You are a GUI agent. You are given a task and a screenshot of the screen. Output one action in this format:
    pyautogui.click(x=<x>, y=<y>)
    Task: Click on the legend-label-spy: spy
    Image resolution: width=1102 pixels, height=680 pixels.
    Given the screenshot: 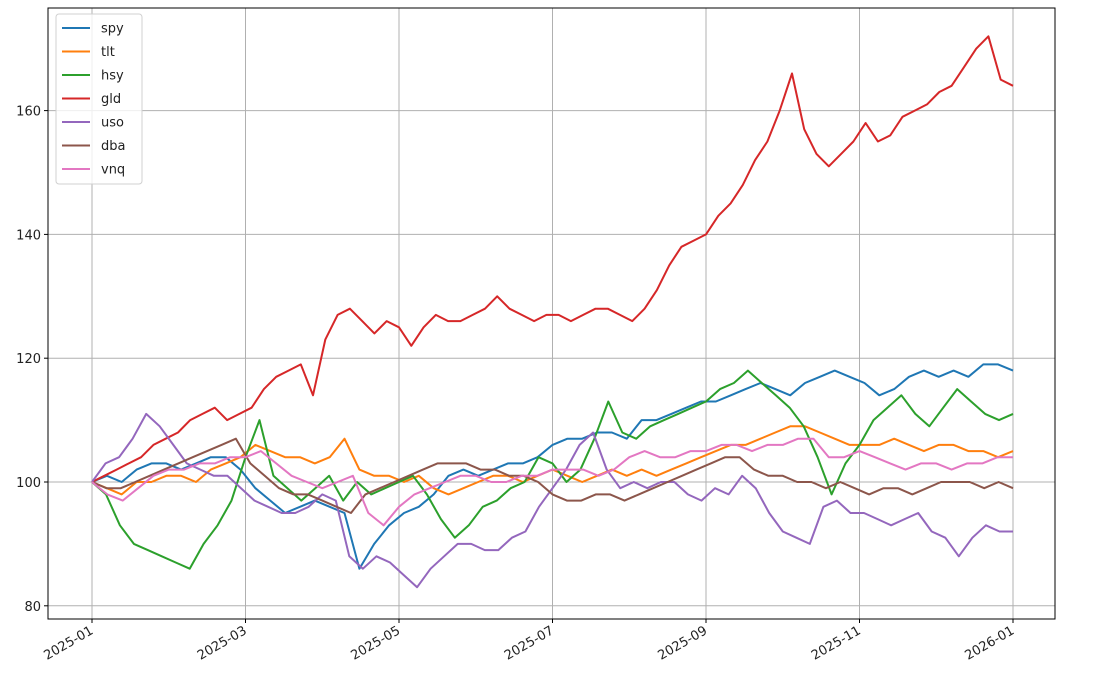 What is the action you would take?
    pyautogui.click(x=112, y=29)
    